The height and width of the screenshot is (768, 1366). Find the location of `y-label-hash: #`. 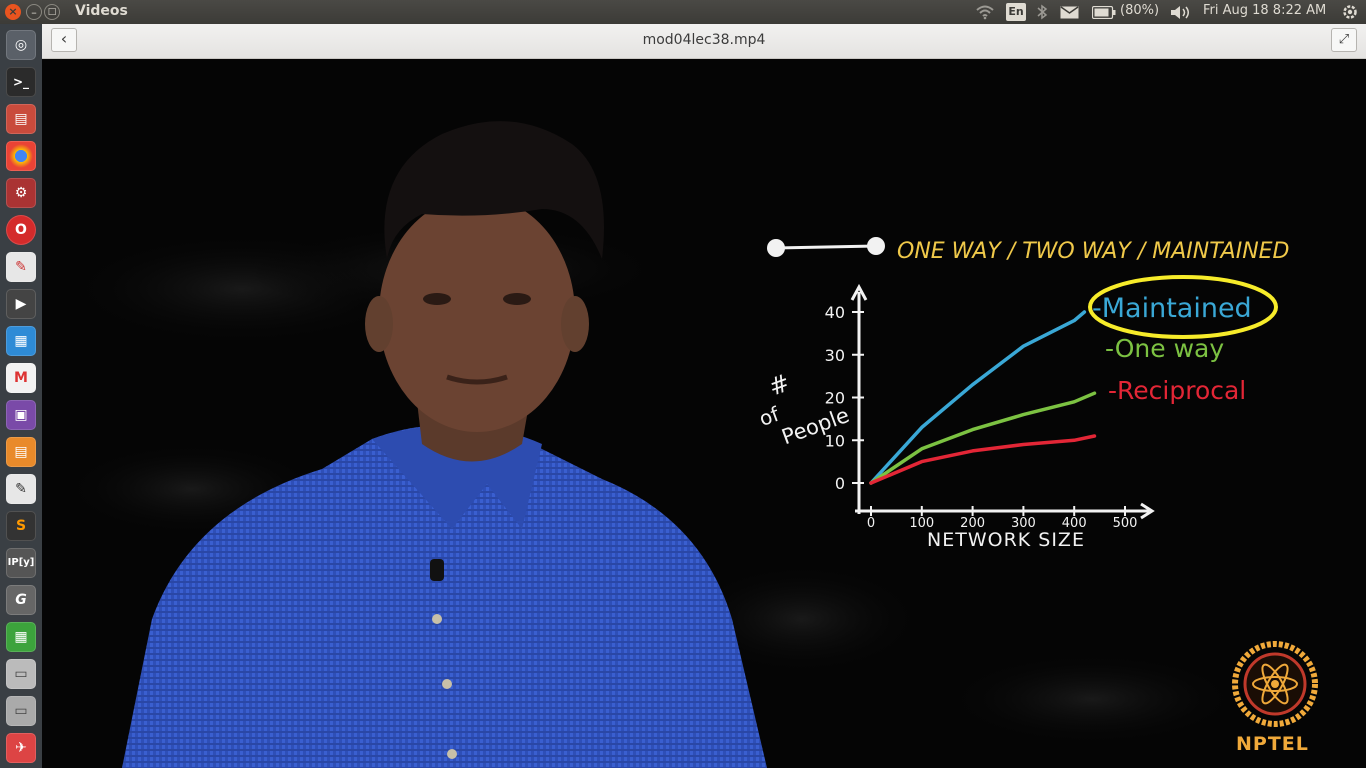

y-label-hash: # is located at coordinates (779, 384).